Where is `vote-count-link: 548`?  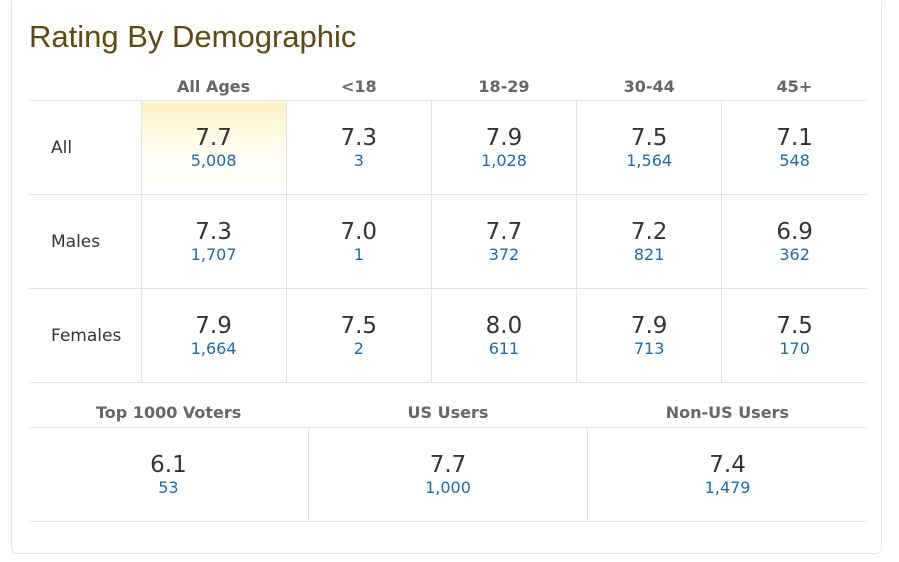 vote-count-link: 548 is located at coordinates (794, 160).